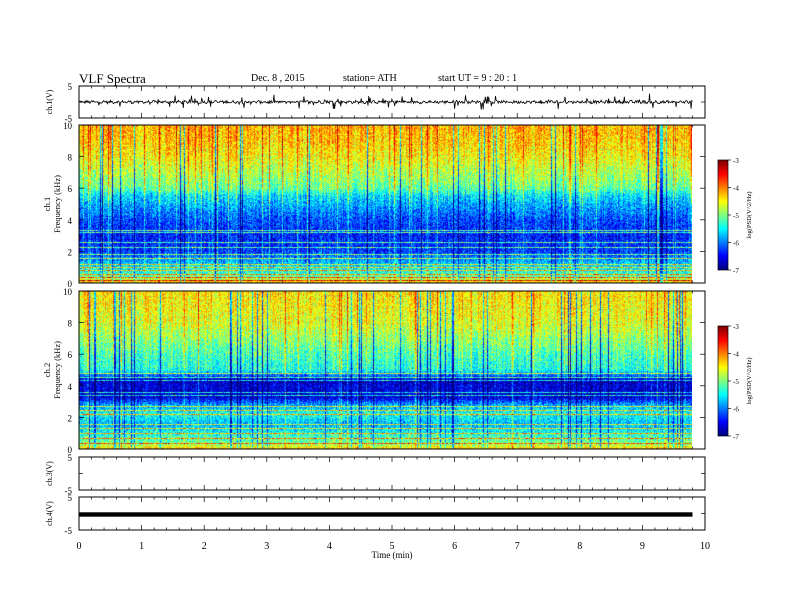 This screenshot has width=792, height=612. I want to click on x-tick-label: 7, so click(517, 546).